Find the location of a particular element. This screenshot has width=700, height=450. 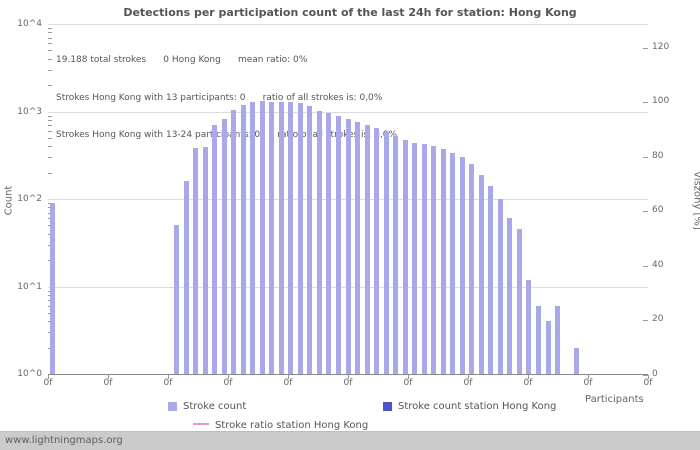

legend-stroke-count-station: Stroke count station Hong Kong is located at coordinates (469, 407).